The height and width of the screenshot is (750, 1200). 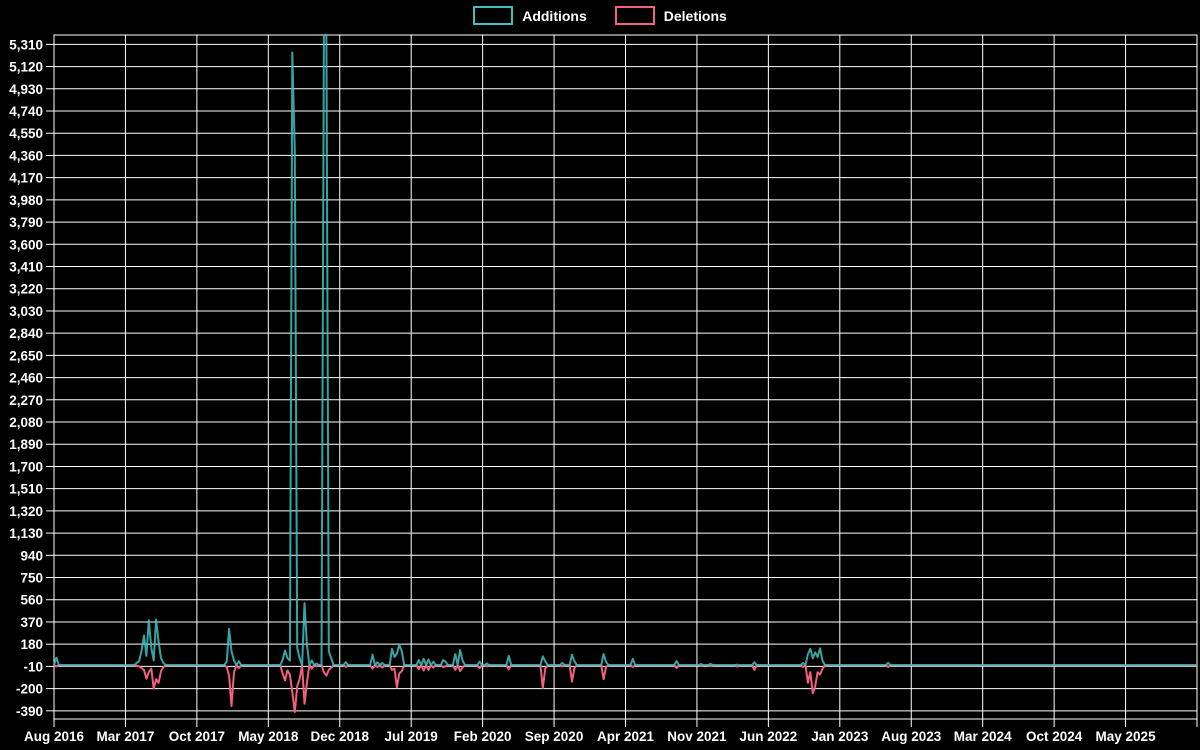 I want to click on y-axis-label: 370, so click(x=31, y=622).